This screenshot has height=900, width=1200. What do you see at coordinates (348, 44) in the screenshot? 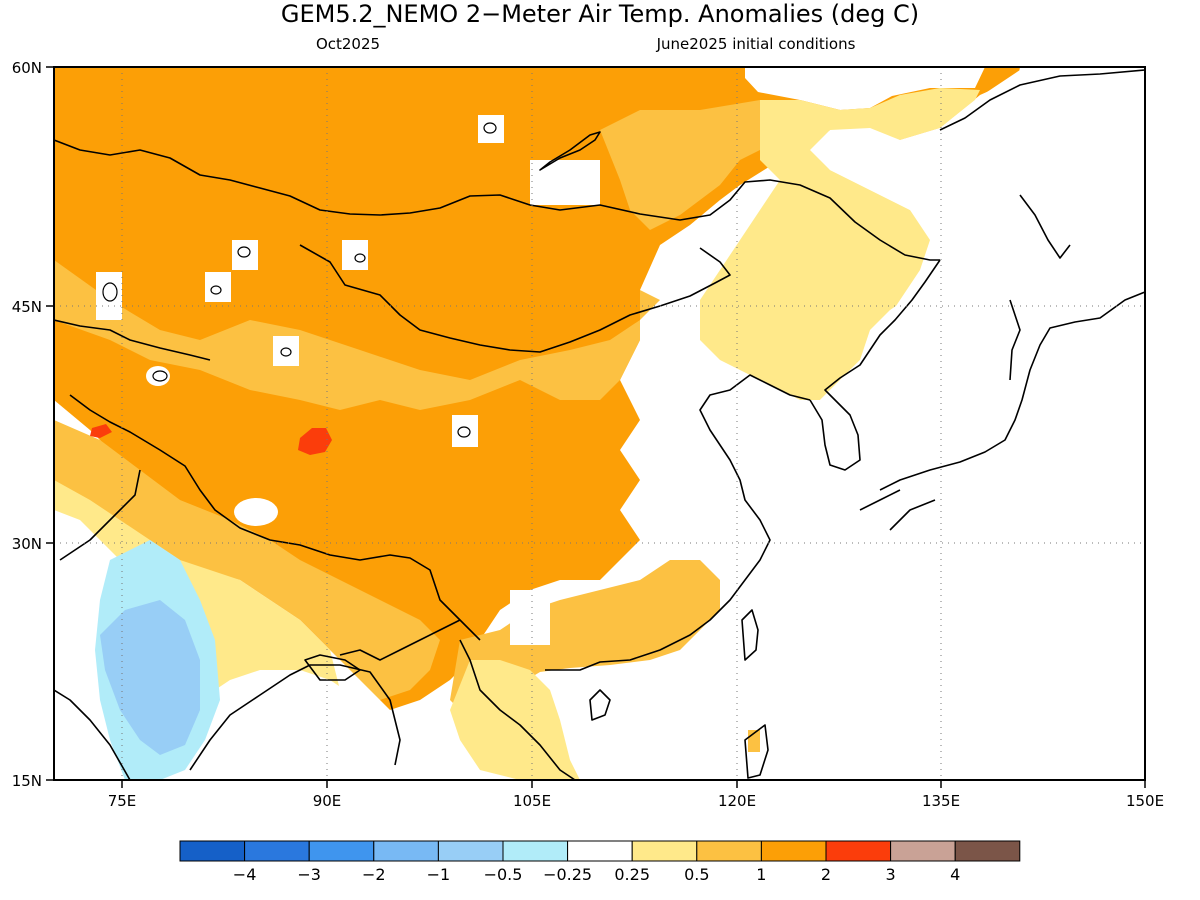
I see `valid-month-label: Oct2025` at bounding box center [348, 44].